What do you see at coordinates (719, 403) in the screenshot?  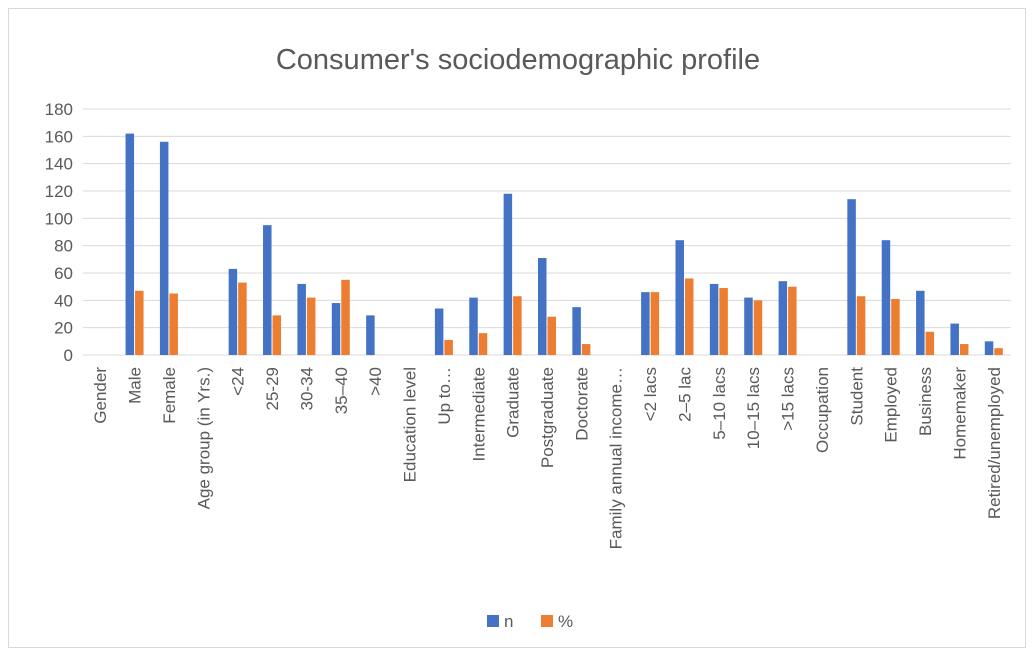 I see `x-tick-label: 5–10 lacs` at bounding box center [719, 403].